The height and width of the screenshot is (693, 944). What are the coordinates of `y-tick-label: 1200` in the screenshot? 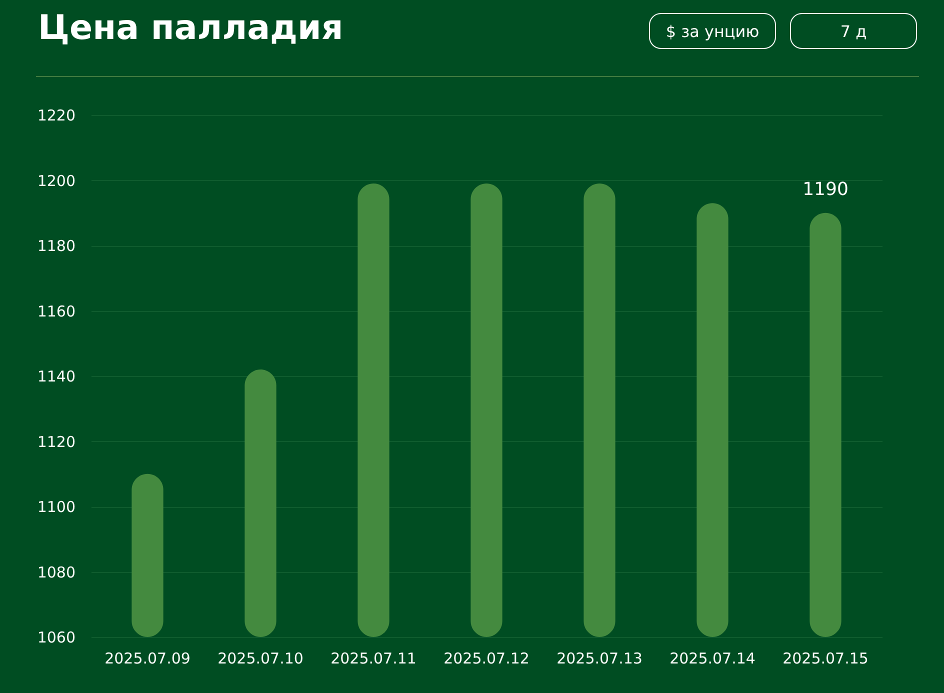 It's located at (56, 181).